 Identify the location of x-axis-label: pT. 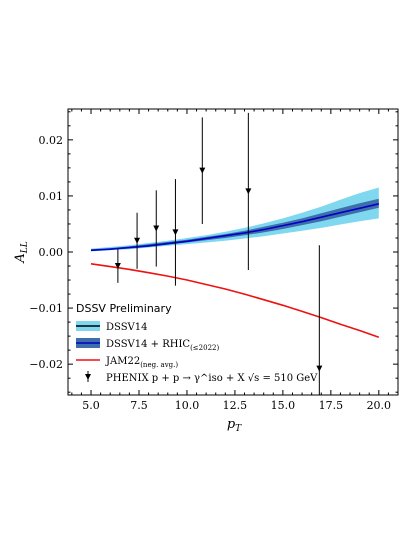
(234, 425).